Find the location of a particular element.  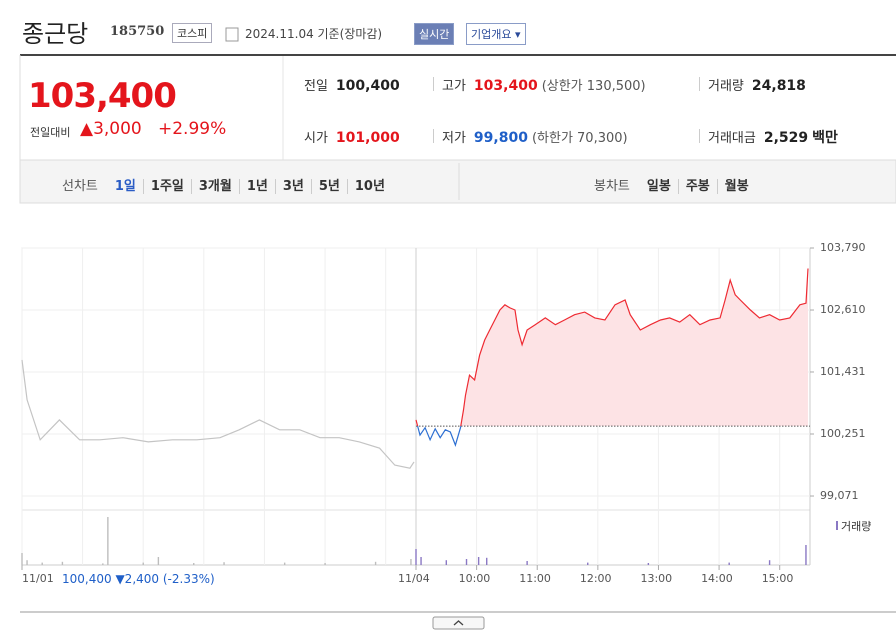

x-tick-label: 15:00 is located at coordinates (778, 578).